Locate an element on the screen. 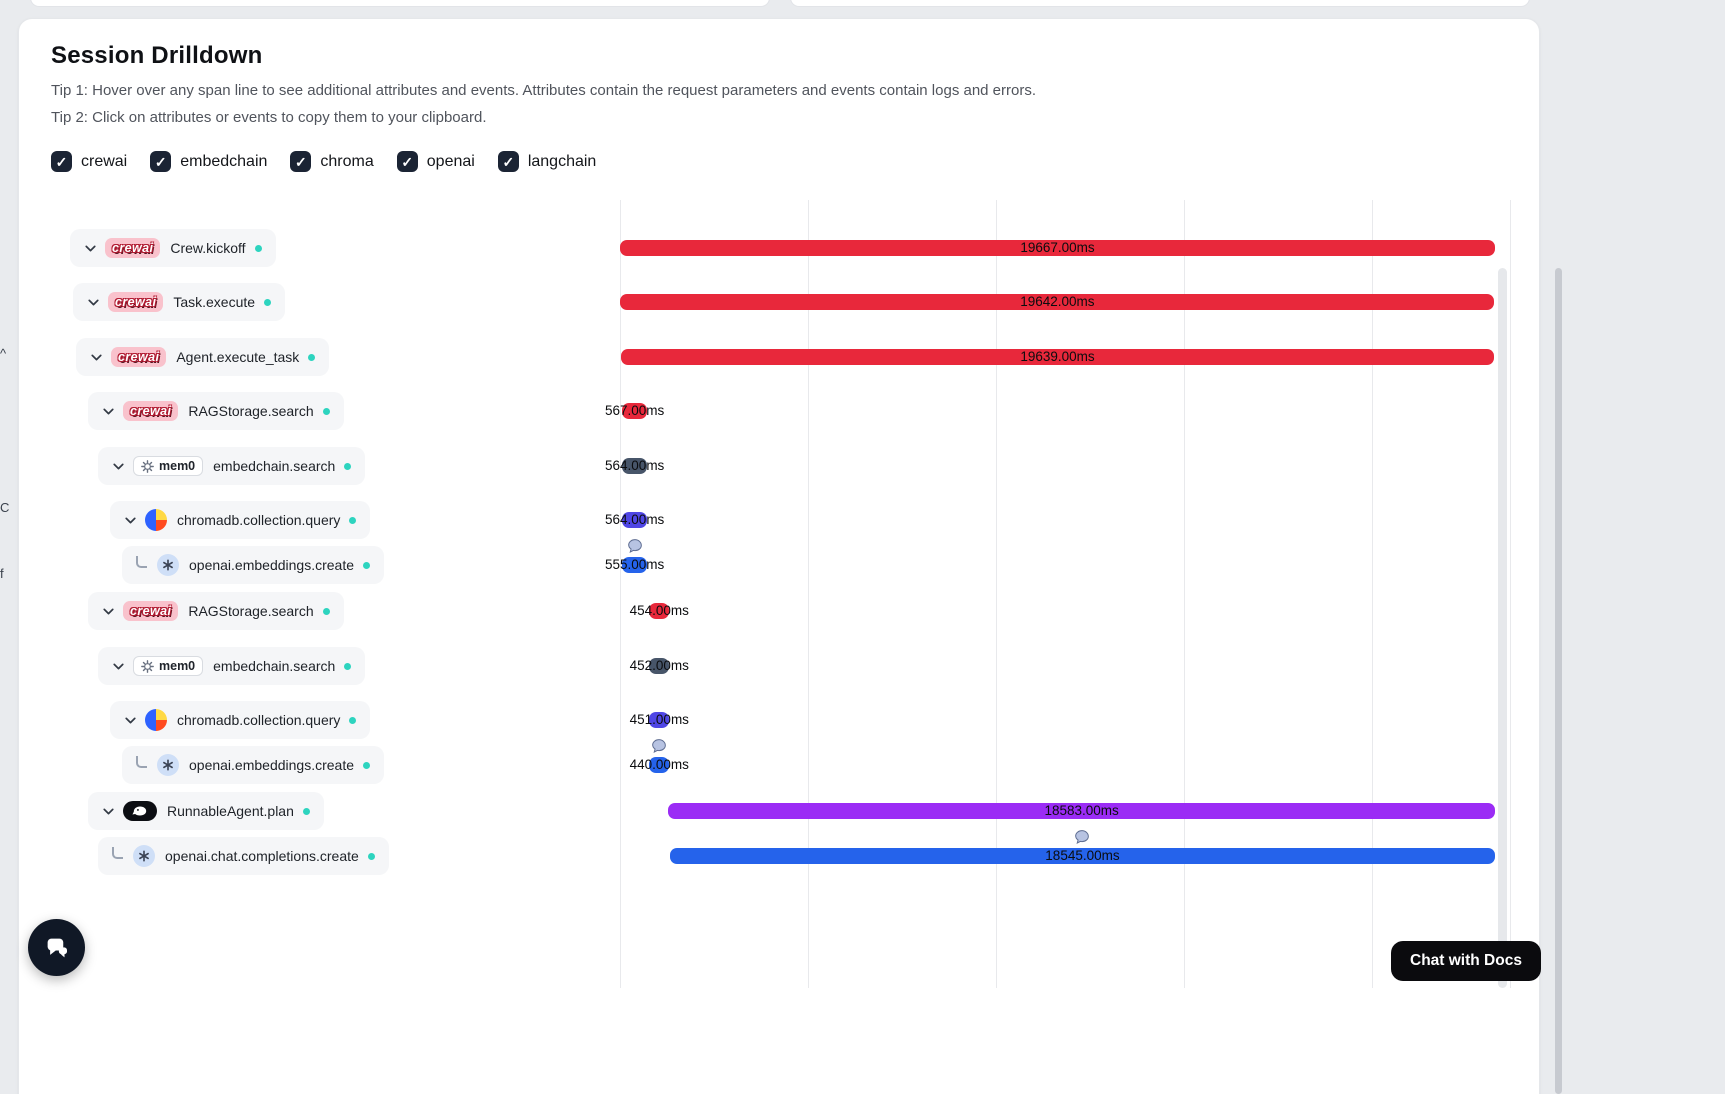 The image size is (1725, 1094). duration-label: 567.00ms is located at coordinates (634, 410).